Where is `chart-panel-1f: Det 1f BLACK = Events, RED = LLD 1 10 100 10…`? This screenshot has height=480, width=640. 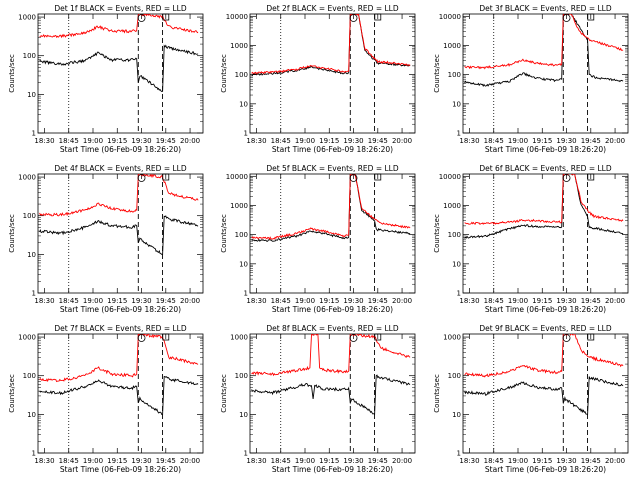 chart-panel-1f: Det 1f BLACK = Events, RED = LLD 1 10 100 10… is located at coordinates (106, 79).